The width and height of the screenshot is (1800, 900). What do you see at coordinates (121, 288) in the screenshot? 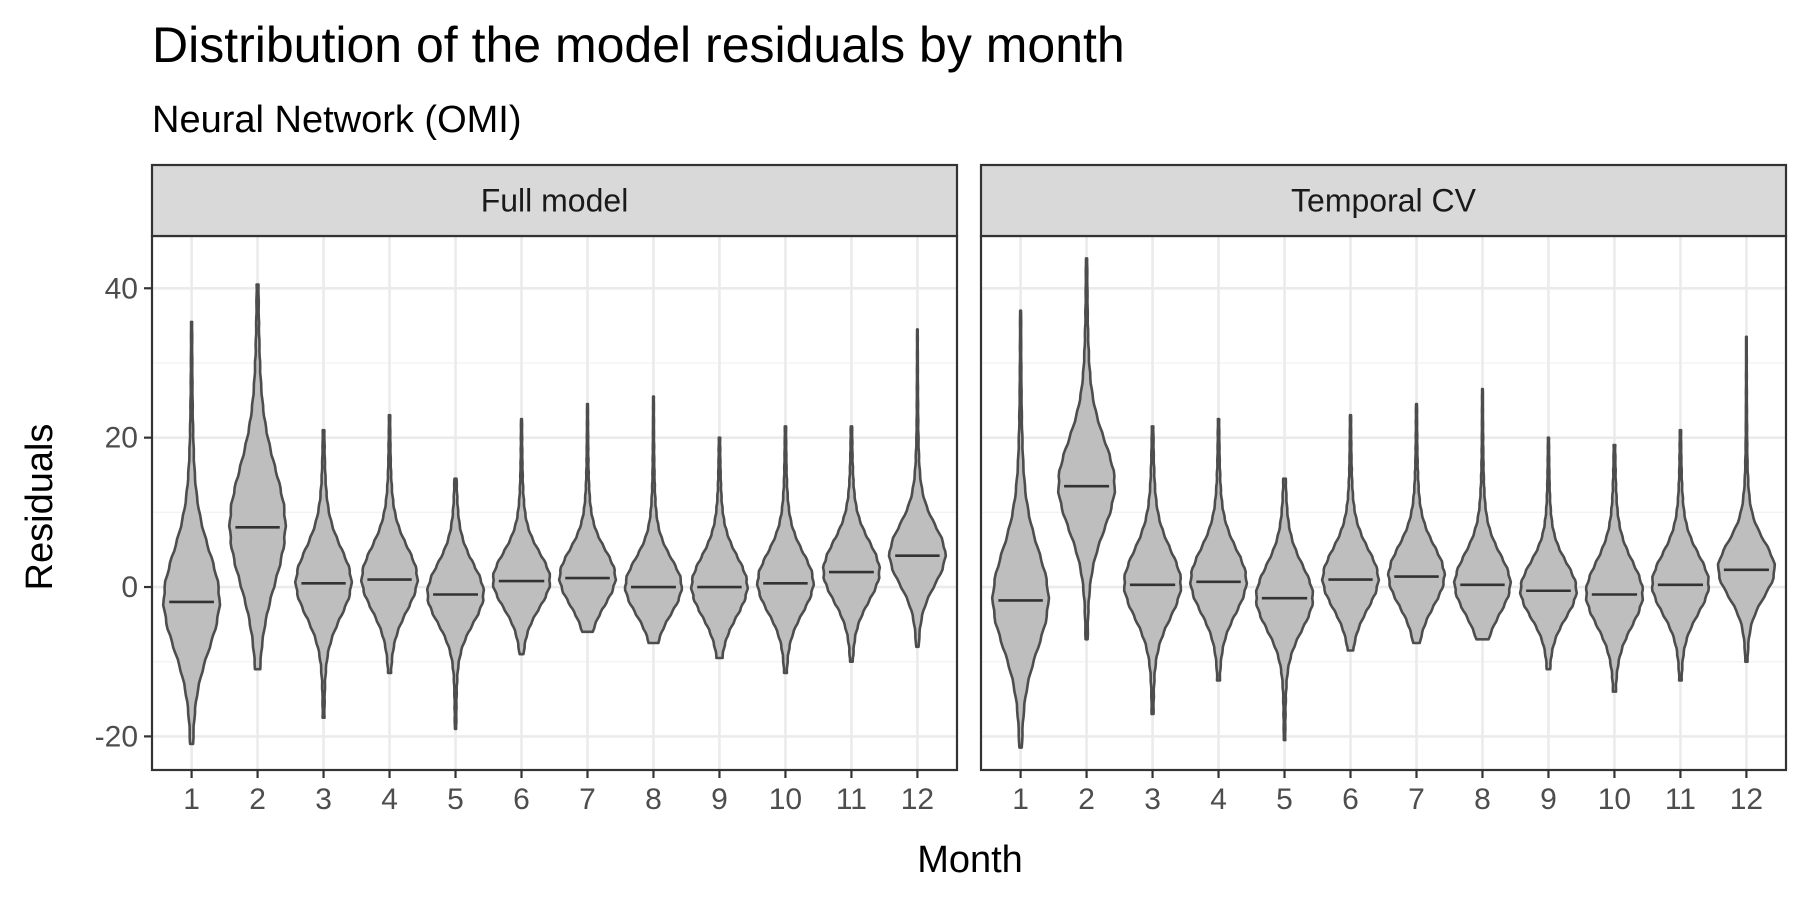
I see `y-tick-label: 40` at bounding box center [121, 288].